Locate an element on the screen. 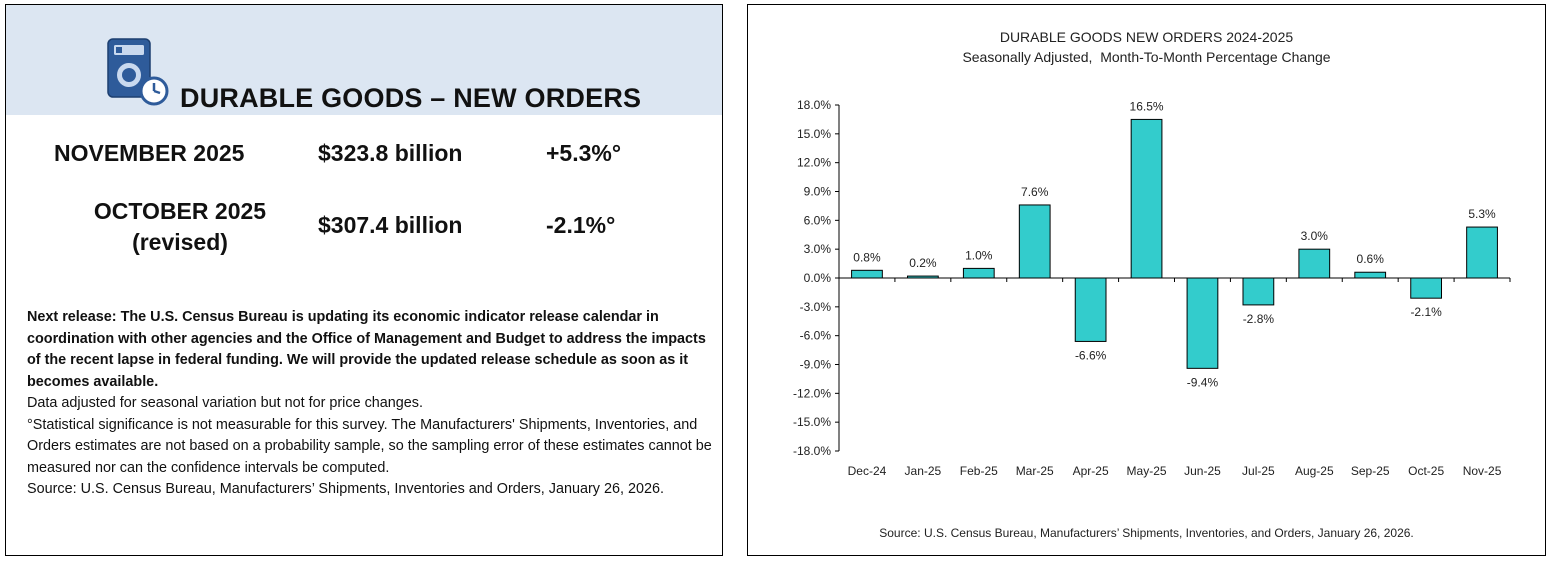 The image size is (1550, 562). y-tick-label: 12.0% is located at coordinates (814, 163).